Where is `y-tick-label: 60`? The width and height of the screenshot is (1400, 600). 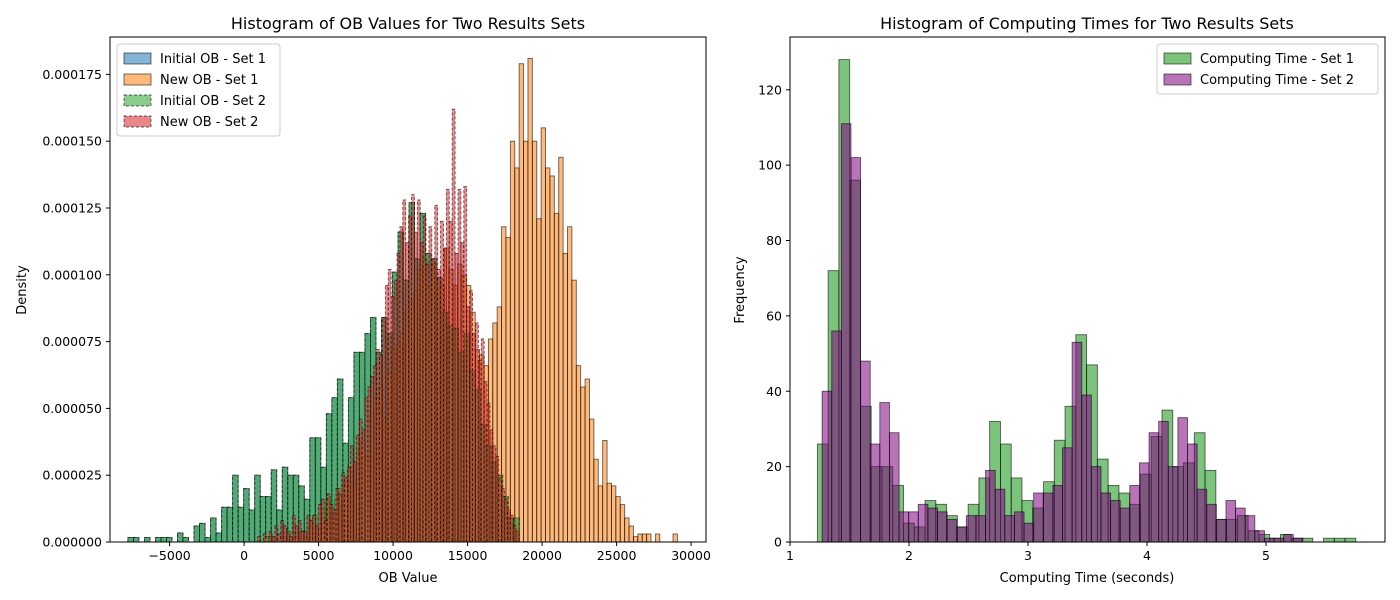 y-tick-label: 60 is located at coordinates (774, 315).